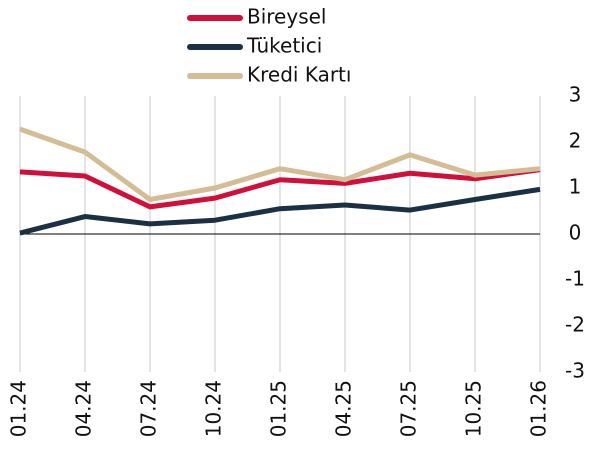 This screenshot has width=599, height=454. What do you see at coordinates (214, 408) in the screenshot?
I see `x-tick-label: 10.24` at bounding box center [214, 408].